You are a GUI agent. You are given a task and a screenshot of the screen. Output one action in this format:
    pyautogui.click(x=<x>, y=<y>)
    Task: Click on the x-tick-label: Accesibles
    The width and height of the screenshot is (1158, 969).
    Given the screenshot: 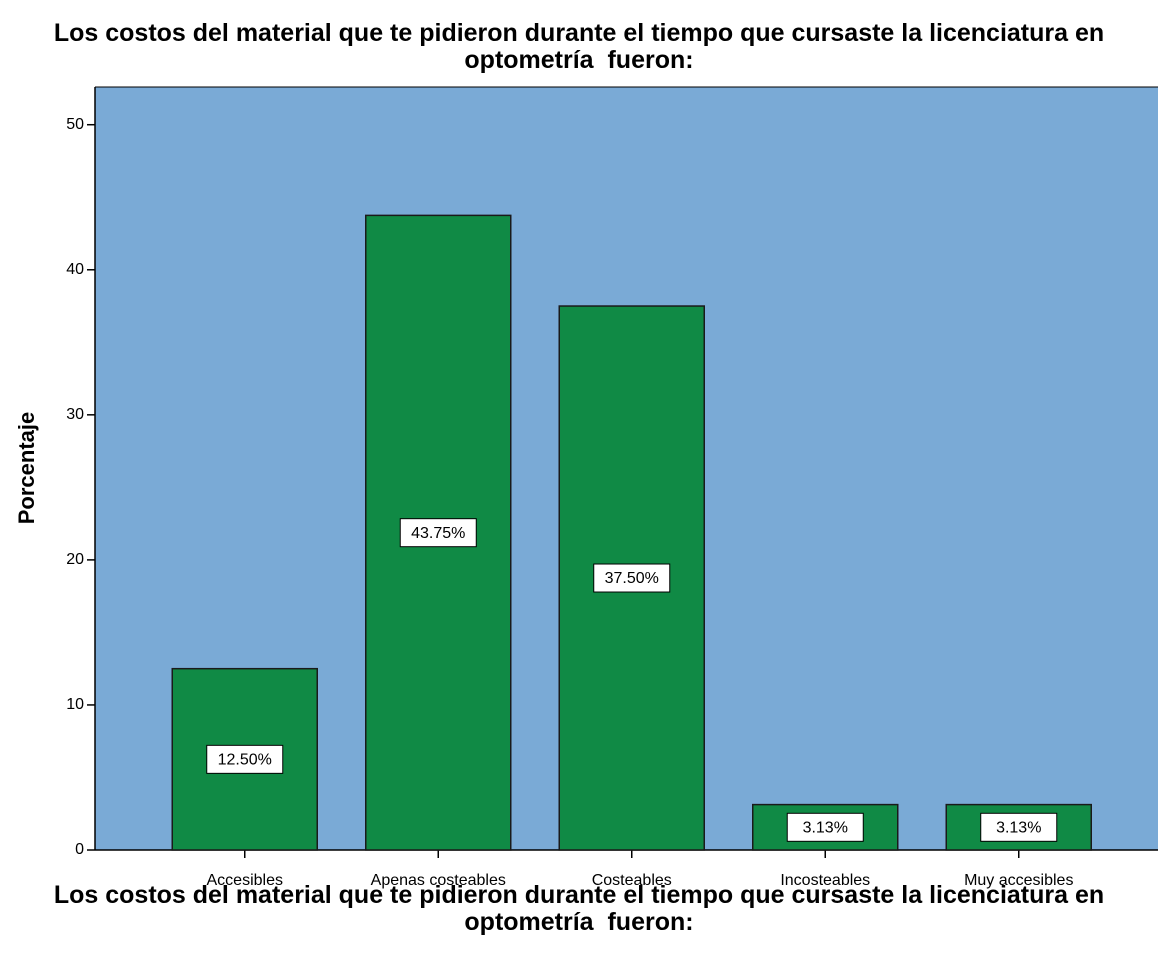 What is the action you would take?
    pyautogui.click(x=245, y=880)
    